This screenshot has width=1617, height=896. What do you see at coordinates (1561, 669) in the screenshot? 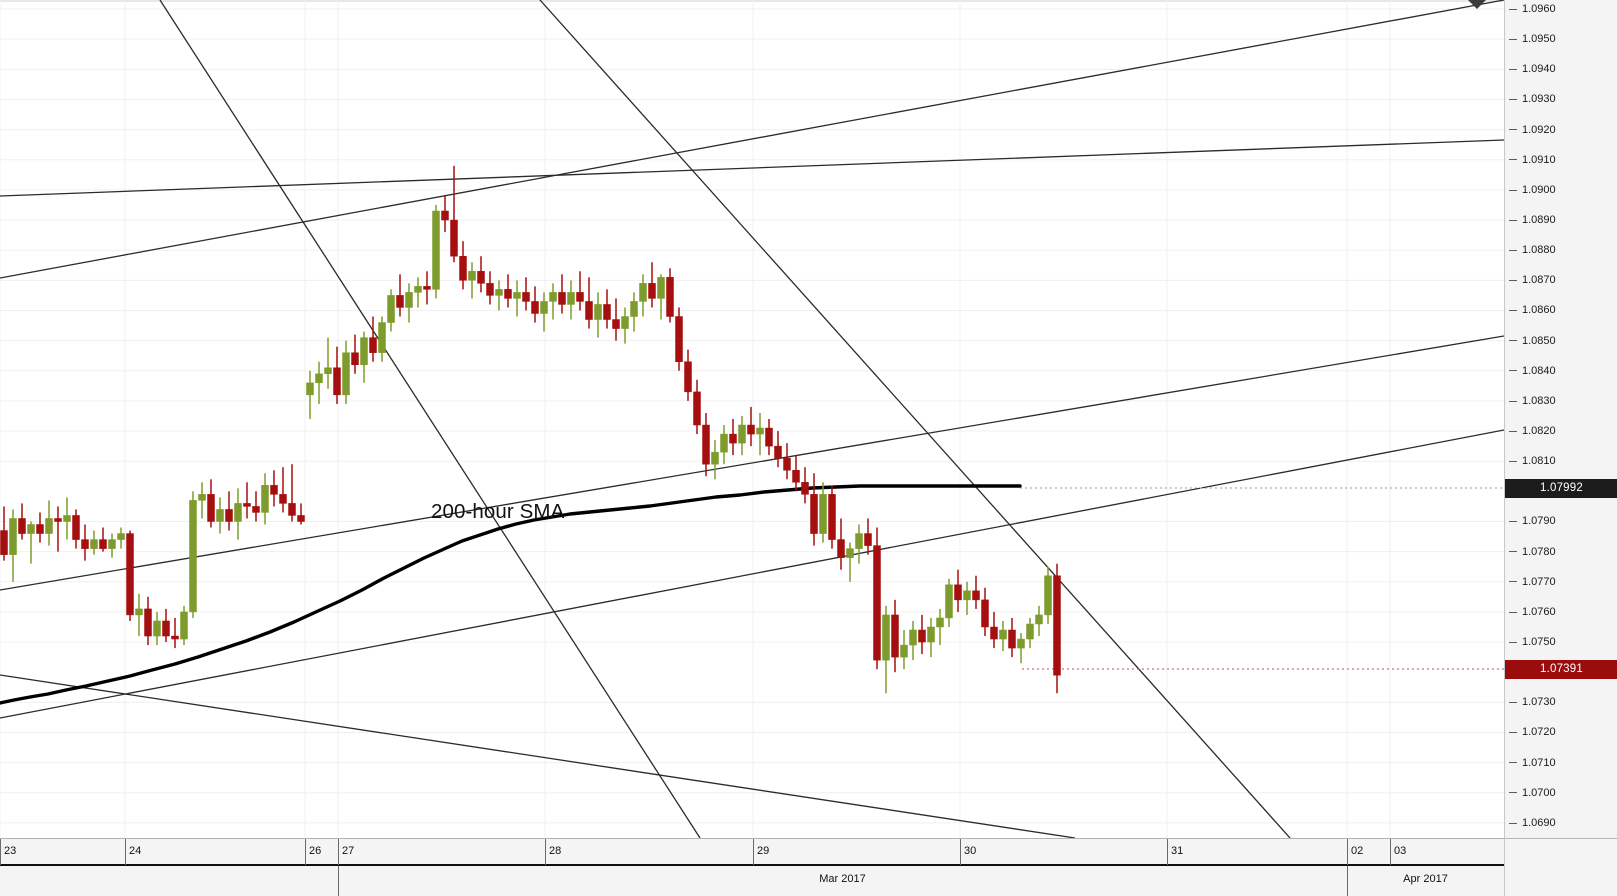
I see `close-price-badge: 1.07391` at bounding box center [1561, 669].